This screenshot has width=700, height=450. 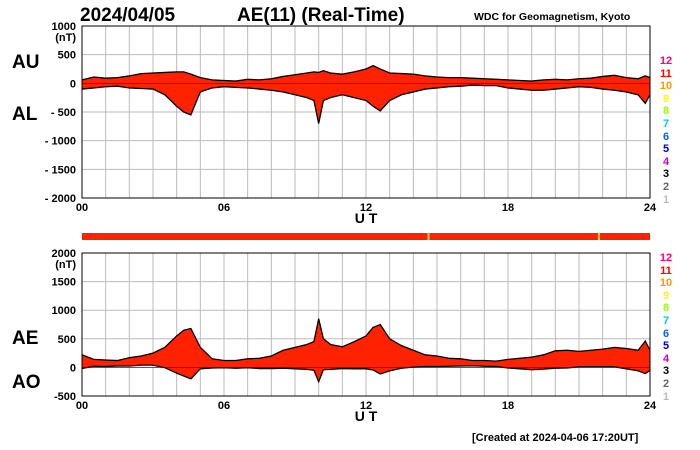 I want to click on level-legend-bottom: 12 11 10 9 8 7 6 5 4 3 2 1, so click(x=666, y=327).